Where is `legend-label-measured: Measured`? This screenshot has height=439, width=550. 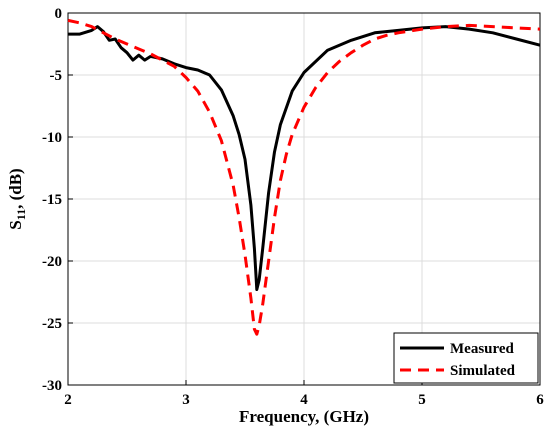 legend-label-measured: Measured is located at coordinates (482, 349).